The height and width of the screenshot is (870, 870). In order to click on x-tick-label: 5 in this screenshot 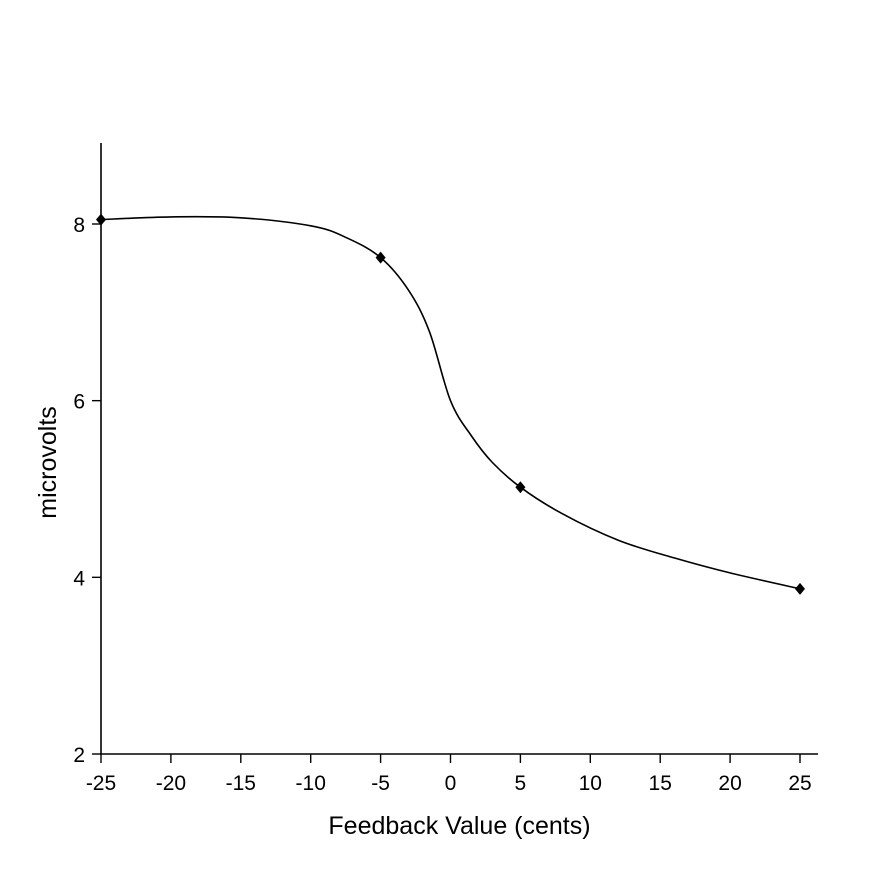, I will do `click(521, 783)`.